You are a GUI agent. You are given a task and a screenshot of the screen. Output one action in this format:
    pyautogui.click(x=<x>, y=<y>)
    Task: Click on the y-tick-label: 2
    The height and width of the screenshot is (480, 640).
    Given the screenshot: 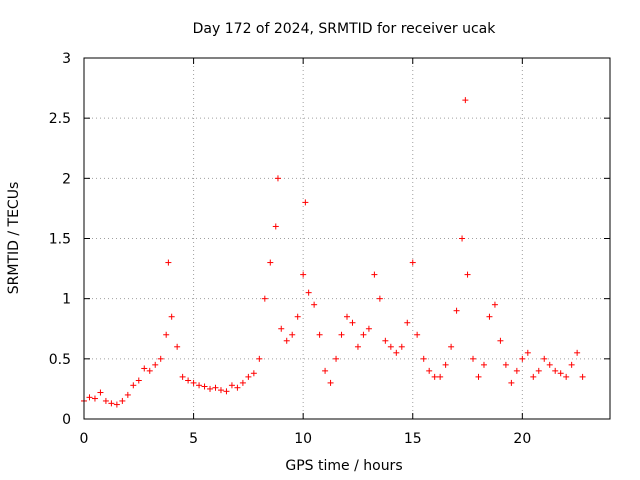 What is the action you would take?
    pyautogui.click(x=66, y=179)
    